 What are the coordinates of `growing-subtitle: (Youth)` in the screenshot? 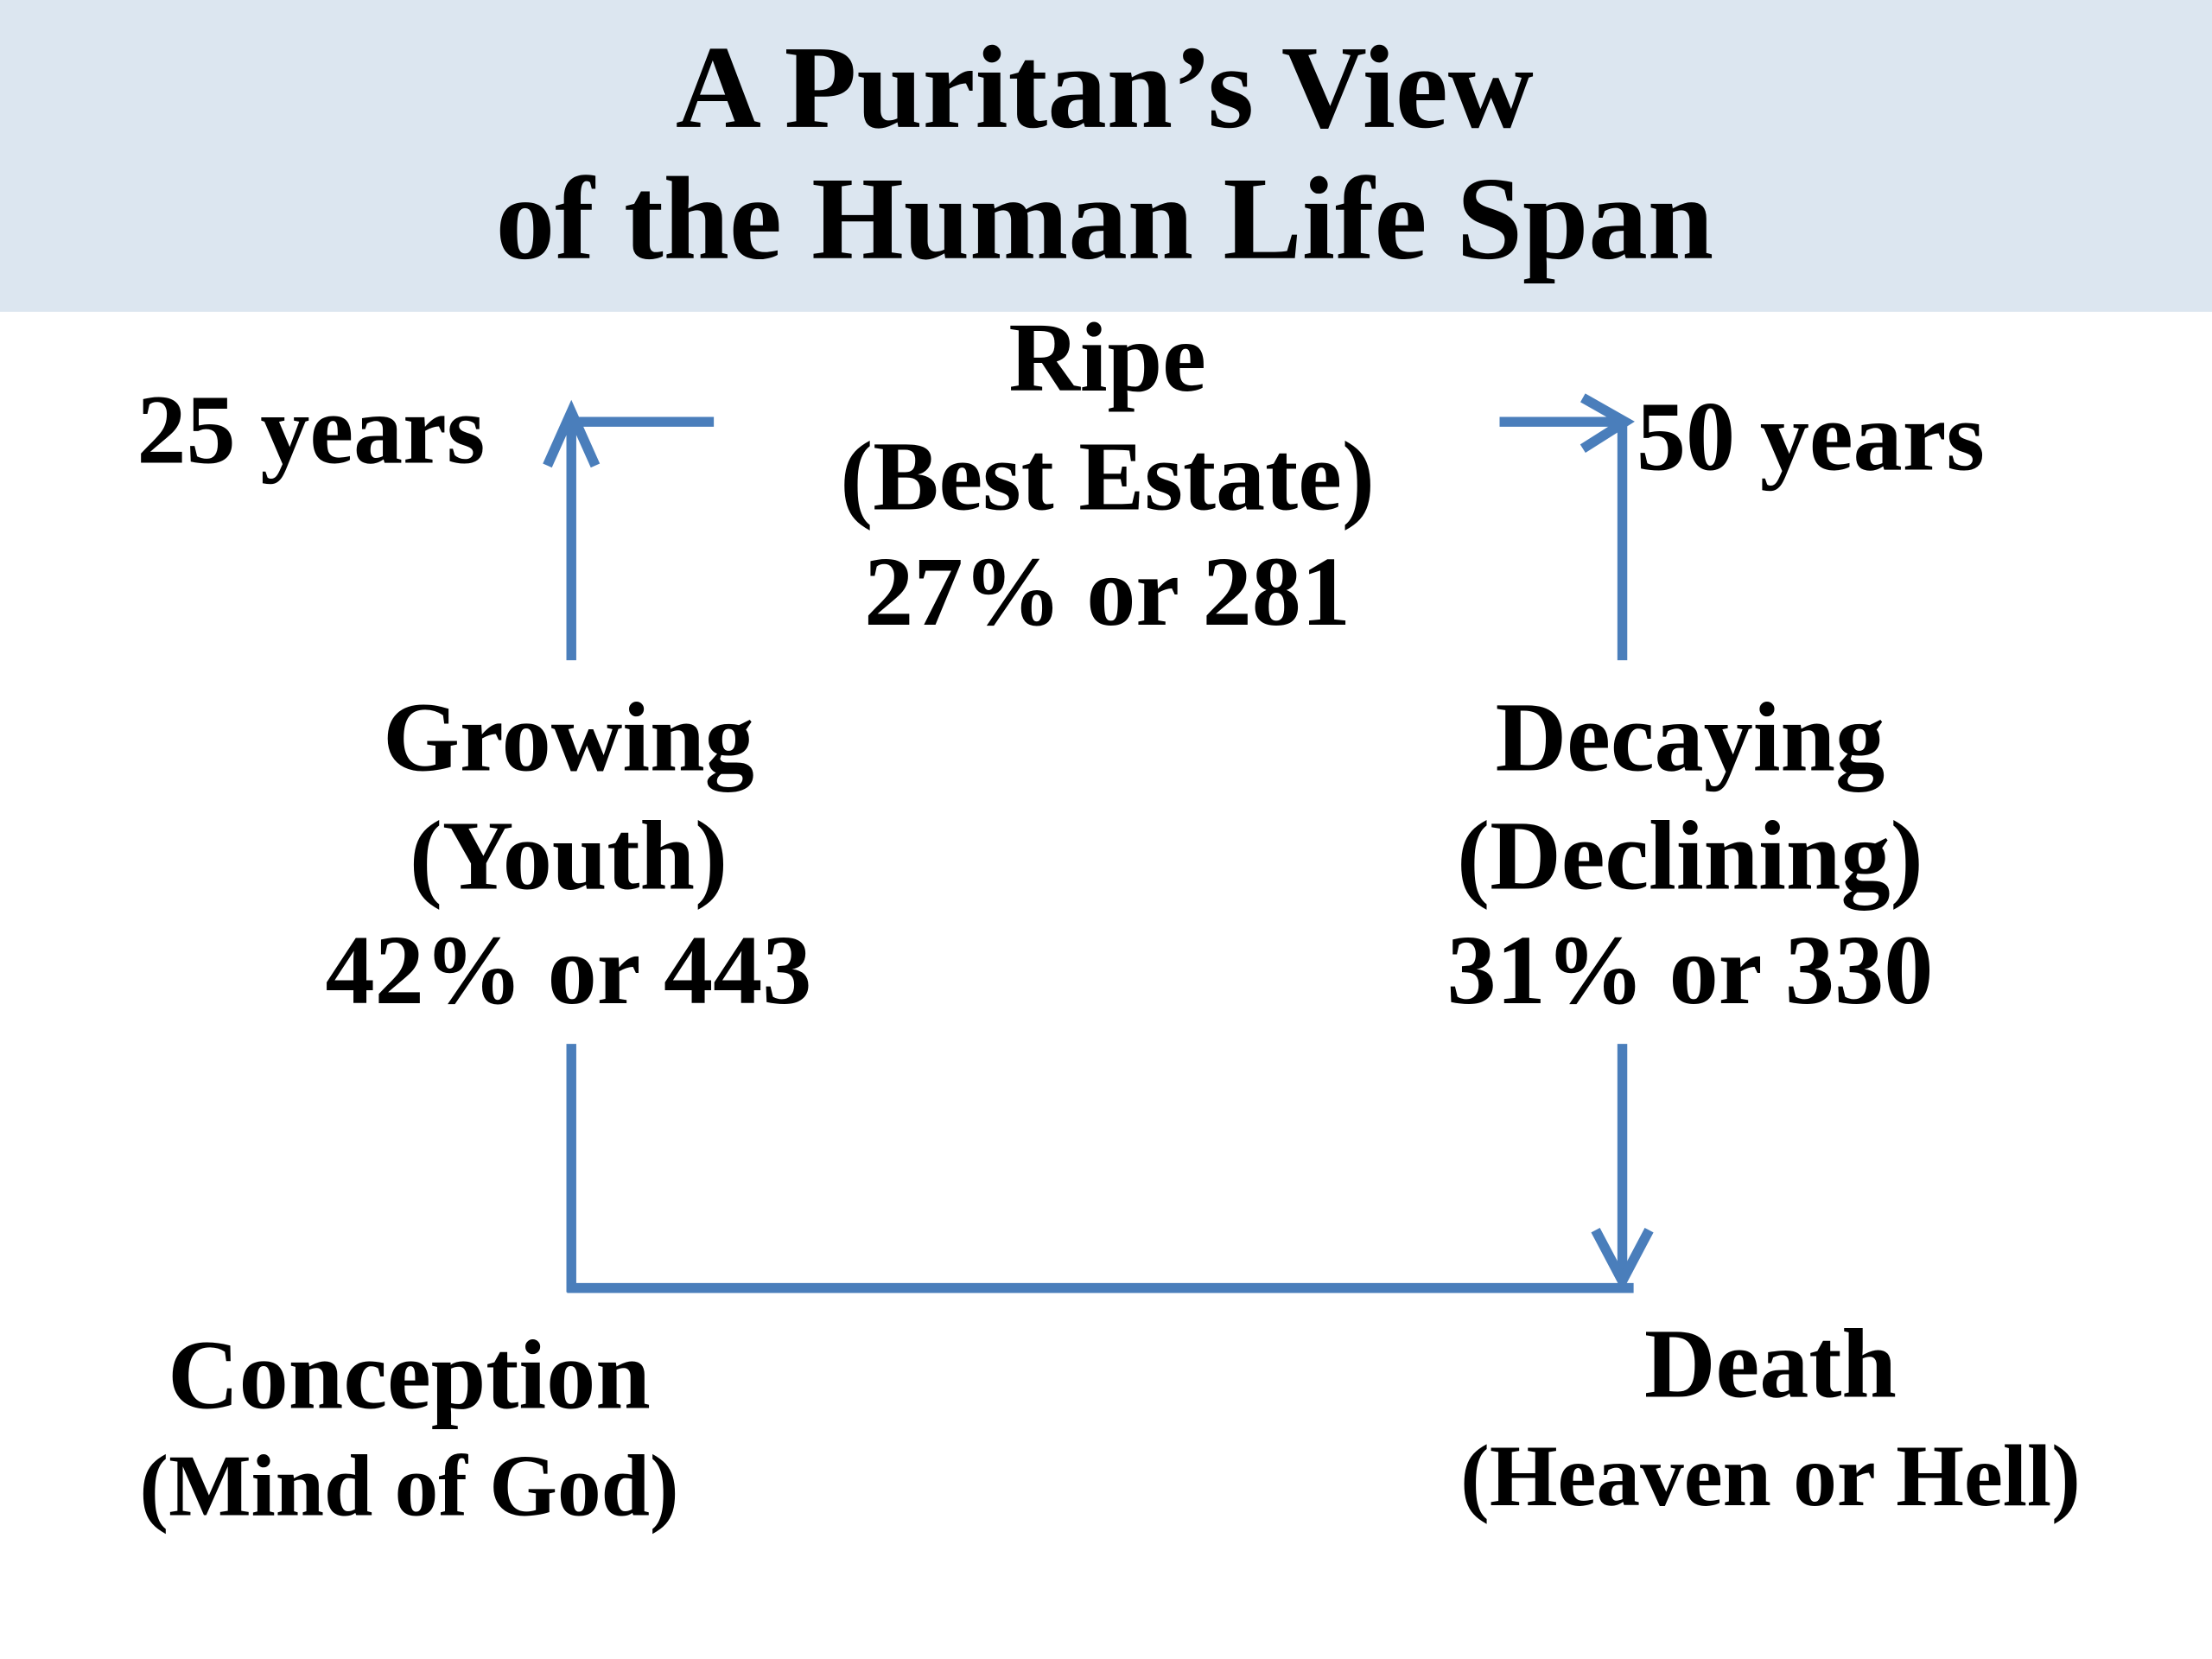 It's located at (569, 856).